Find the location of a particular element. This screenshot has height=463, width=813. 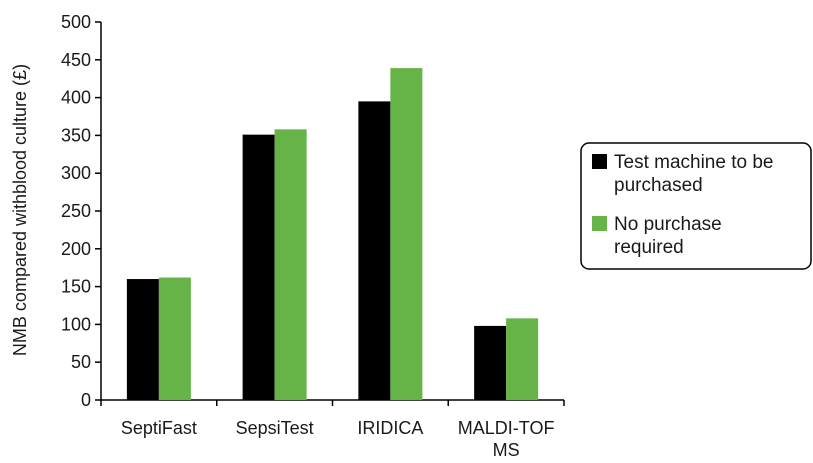

y-tick-label: 200 is located at coordinates (76, 249).